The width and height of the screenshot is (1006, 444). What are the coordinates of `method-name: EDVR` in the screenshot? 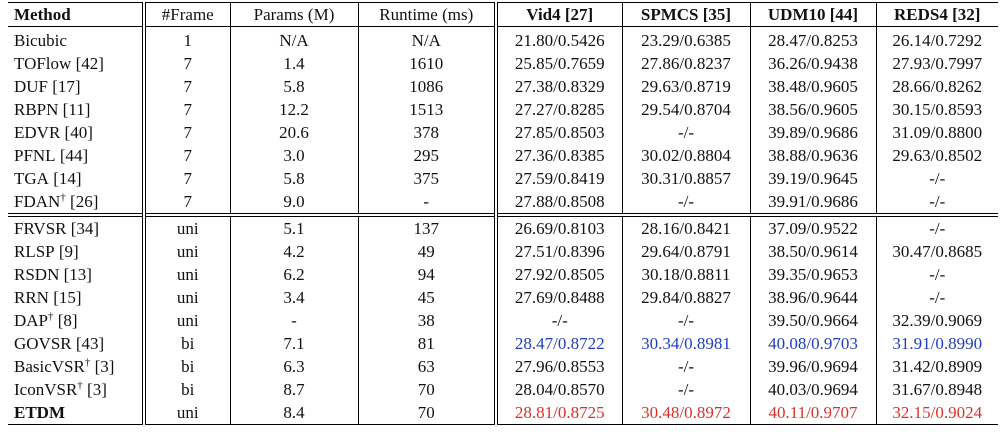 It's located at (37, 132).